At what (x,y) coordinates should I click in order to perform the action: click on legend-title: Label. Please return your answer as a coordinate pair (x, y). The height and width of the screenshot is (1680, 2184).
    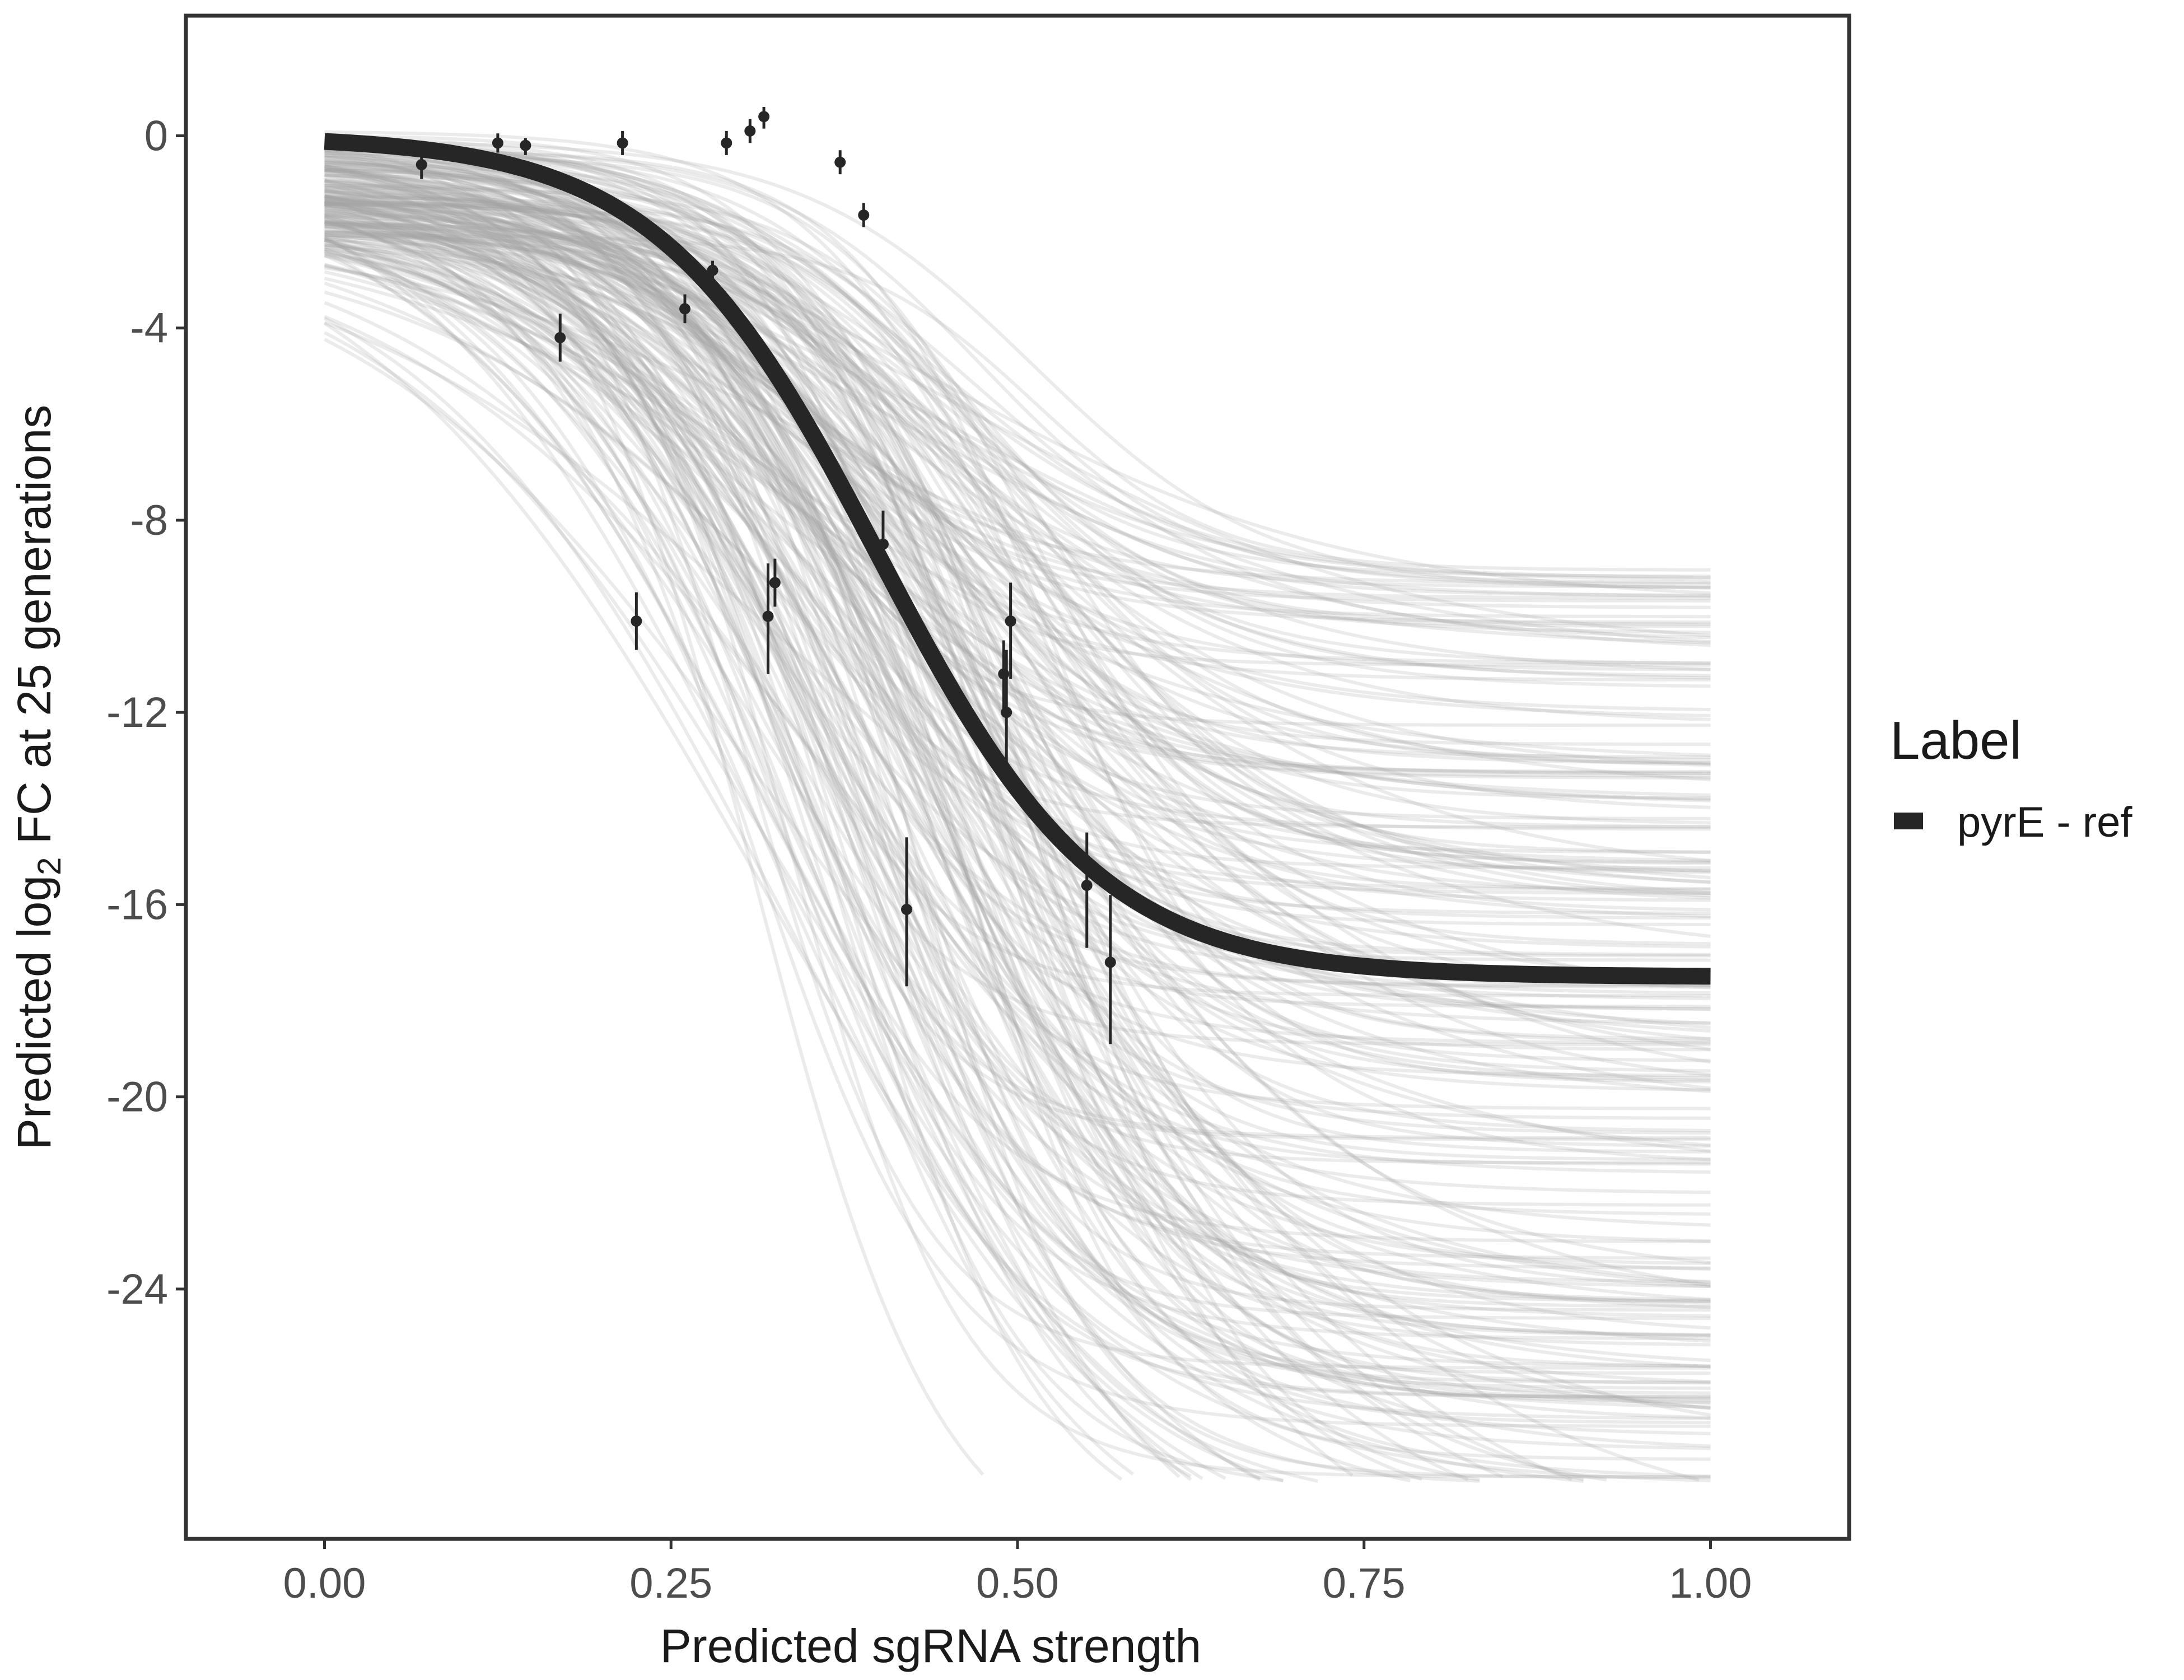
    Looking at the image, I should click on (1956, 741).